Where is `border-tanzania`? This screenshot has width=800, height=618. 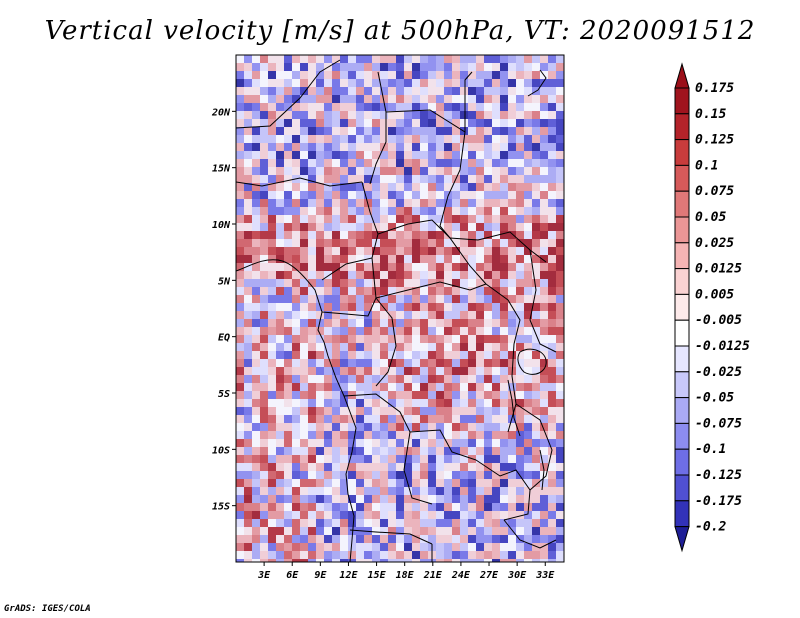 border-tanzania is located at coordinates (534, 447).